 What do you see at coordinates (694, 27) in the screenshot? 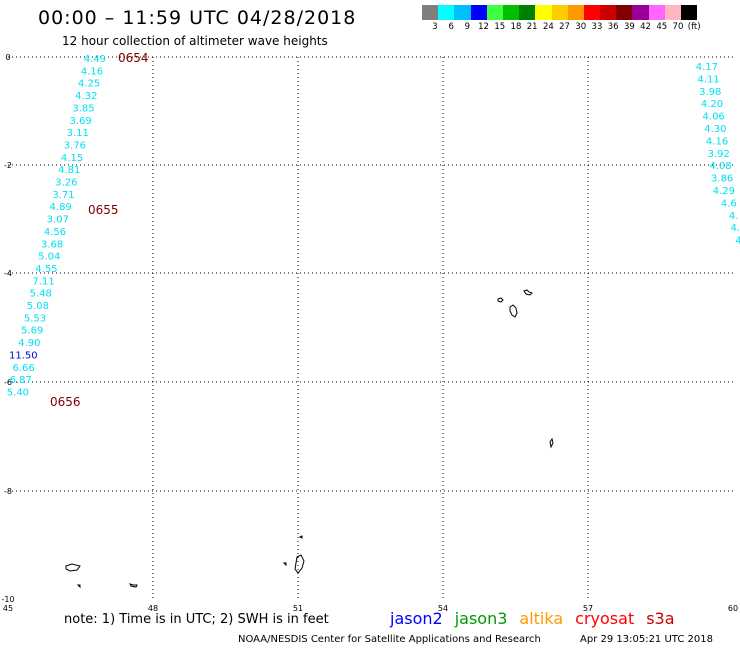
I see `colorbar-label: (ft)` at bounding box center [694, 27].